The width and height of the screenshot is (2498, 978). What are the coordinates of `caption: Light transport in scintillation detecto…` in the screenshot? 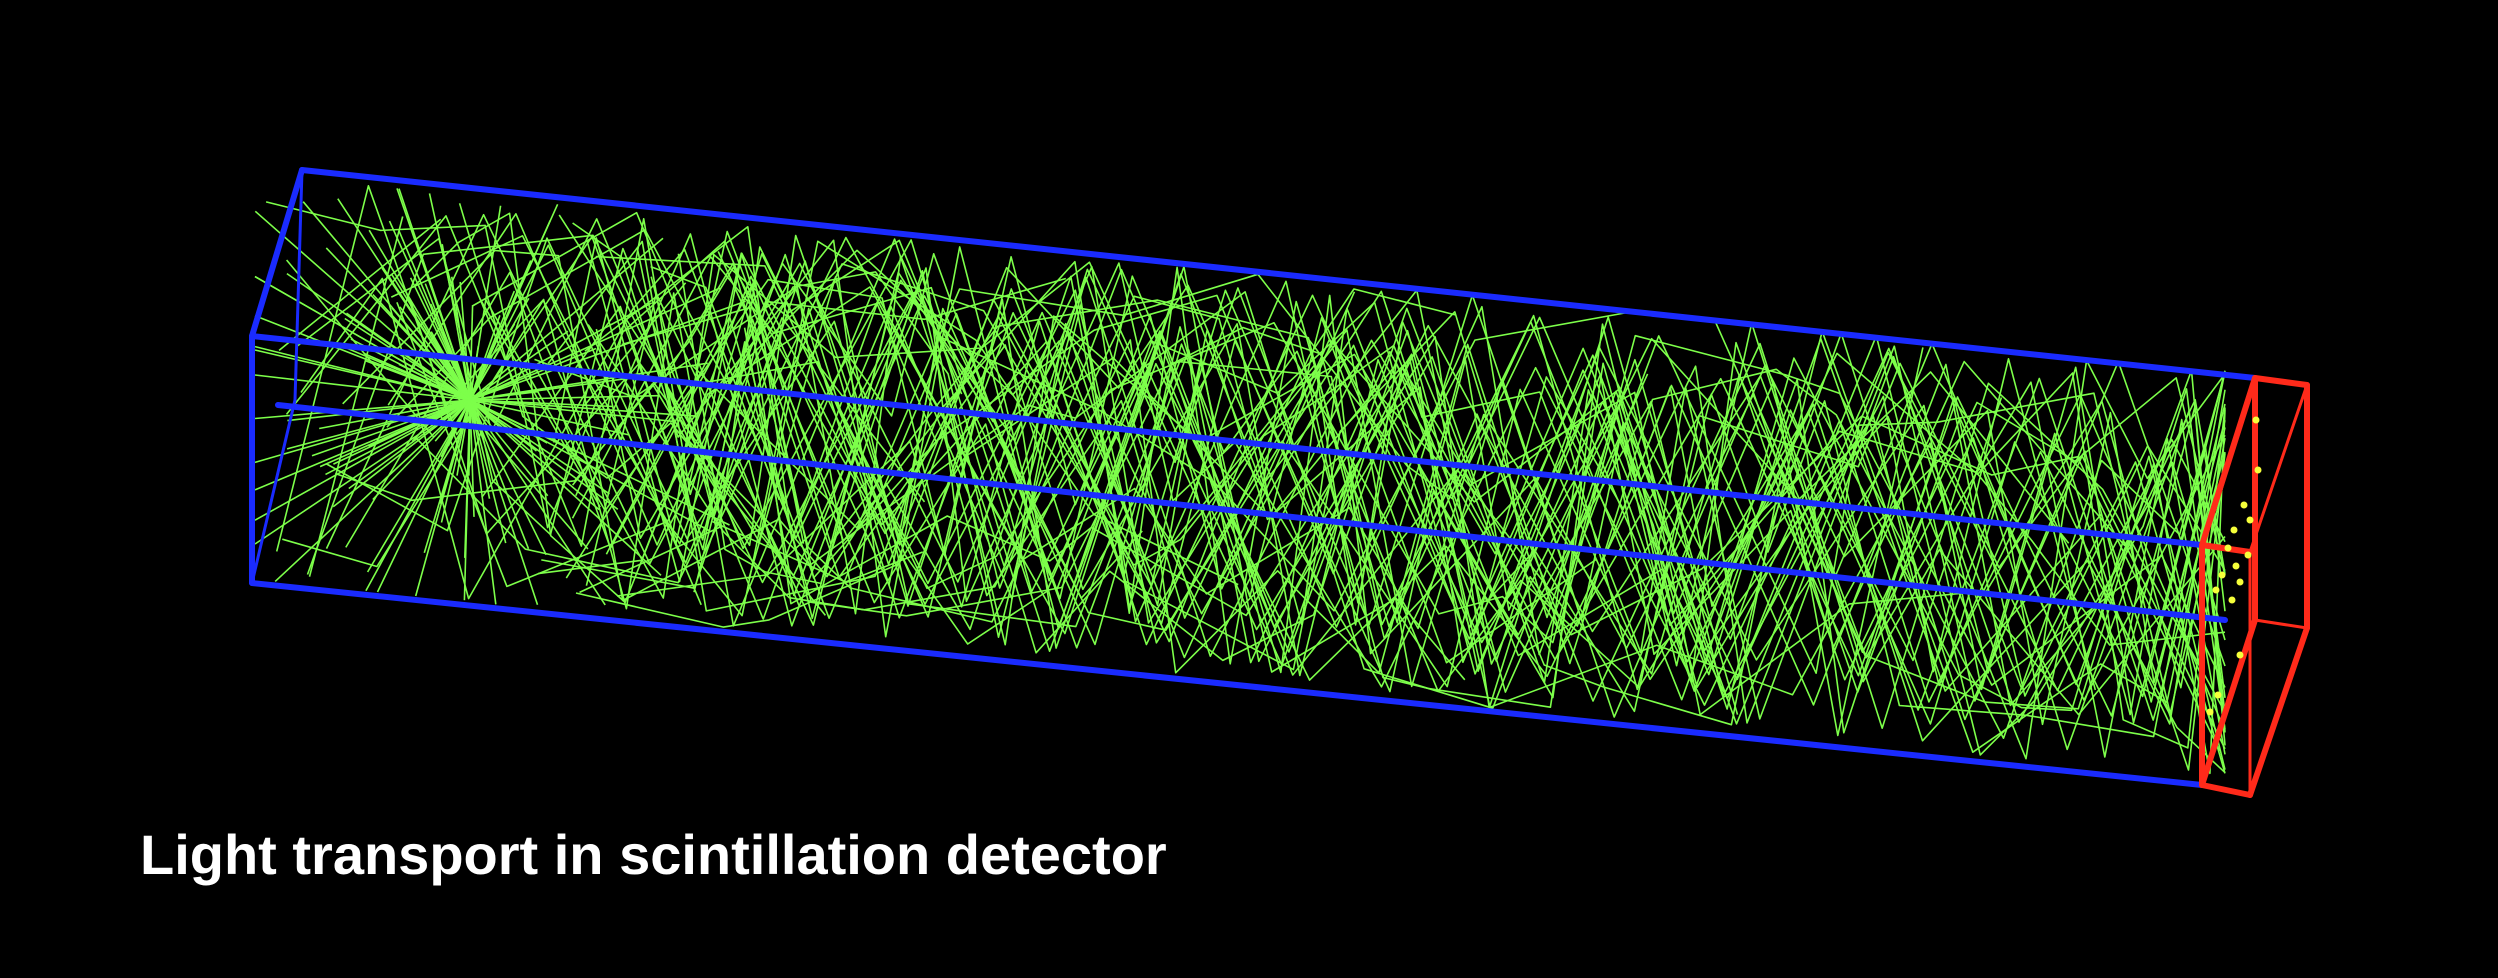 It's located at (653, 854).